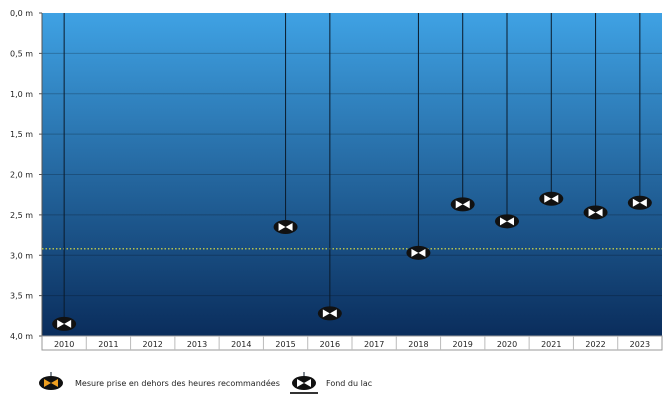 This screenshot has height=396, width=663. I want to click on disk-body, so click(418, 252).